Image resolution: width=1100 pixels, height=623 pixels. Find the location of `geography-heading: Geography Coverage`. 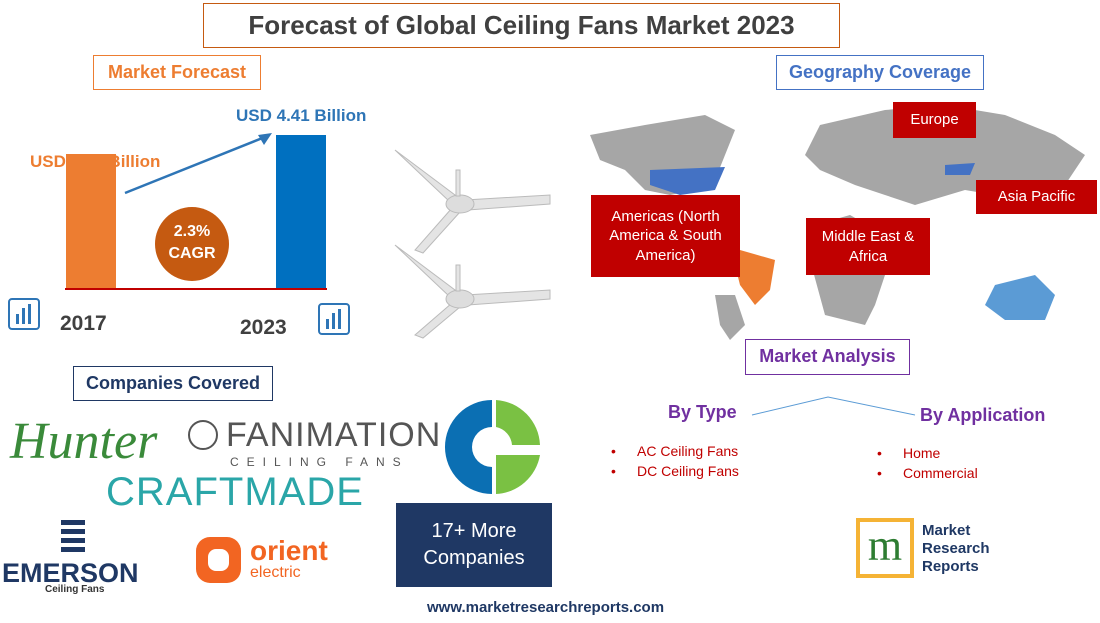

geography-heading: Geography Coverage is located at coordinates (880, 72).